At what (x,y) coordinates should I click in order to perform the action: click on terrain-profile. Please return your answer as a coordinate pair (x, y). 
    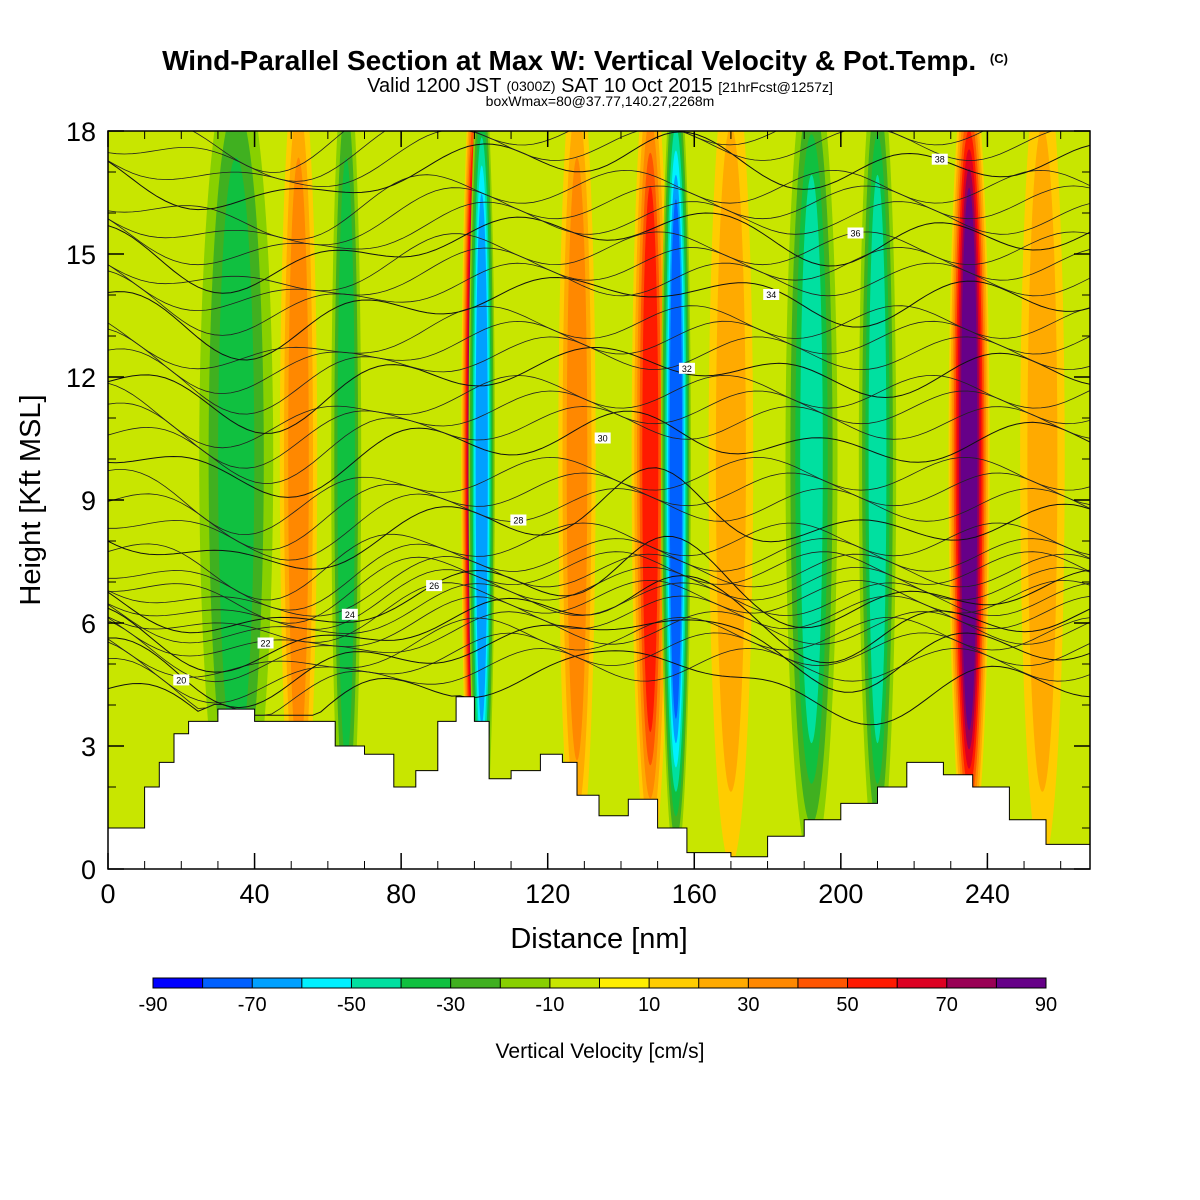
    Looking at the image, I should click on (599, 782).